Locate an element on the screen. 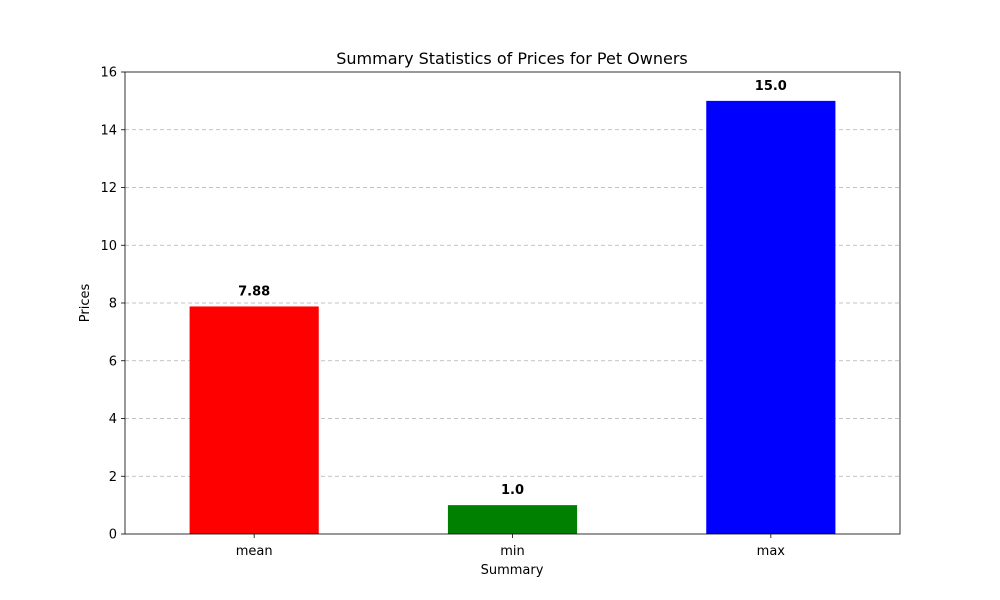 The width and height of the screenshot is (1000, 600). x-tick-label-max: max is located at coordinates (771, 551).